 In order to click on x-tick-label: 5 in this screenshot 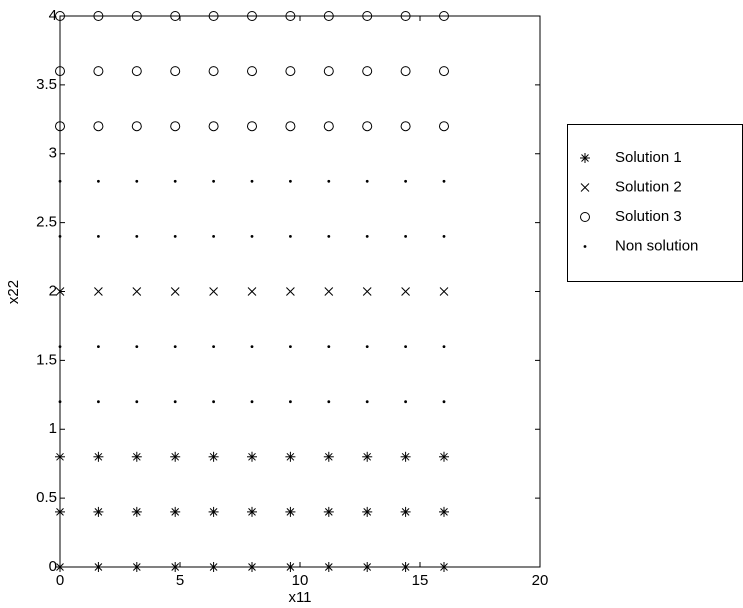, I will do `click(180, 580)`.